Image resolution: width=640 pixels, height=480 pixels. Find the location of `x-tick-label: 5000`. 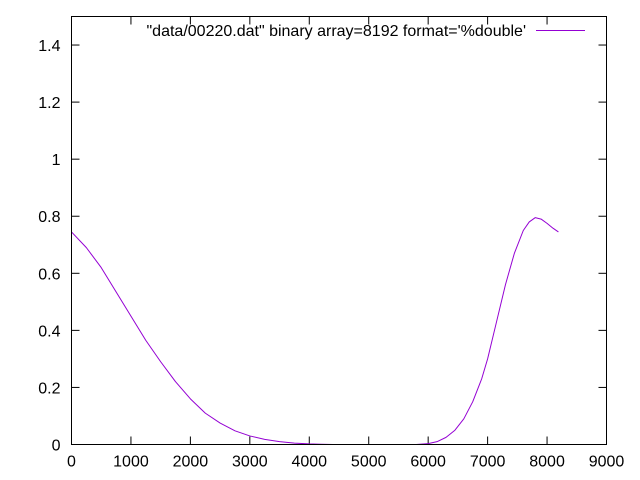

x-tick-label: 5000 is located at coordinates (369, 462).